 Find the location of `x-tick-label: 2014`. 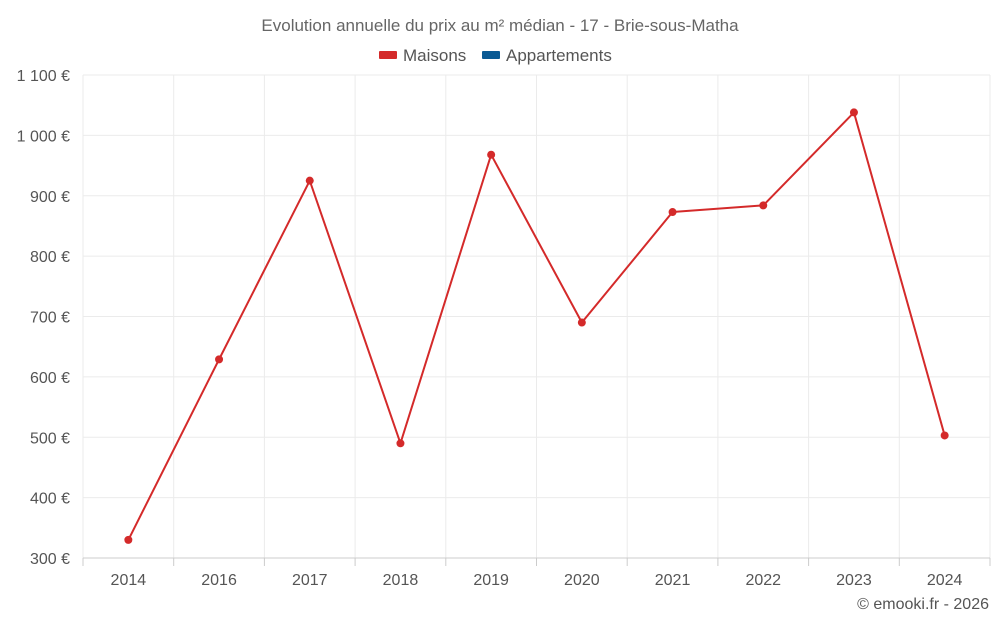

x-tick-label: 2014 is located at coordinates (129, 580).